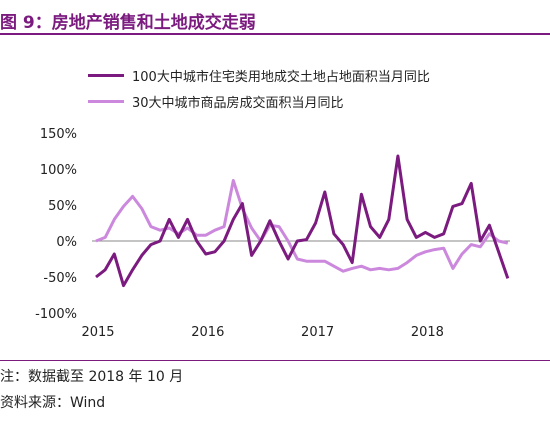  I want to click on x-tick-label: 2016, so click(207, 332).